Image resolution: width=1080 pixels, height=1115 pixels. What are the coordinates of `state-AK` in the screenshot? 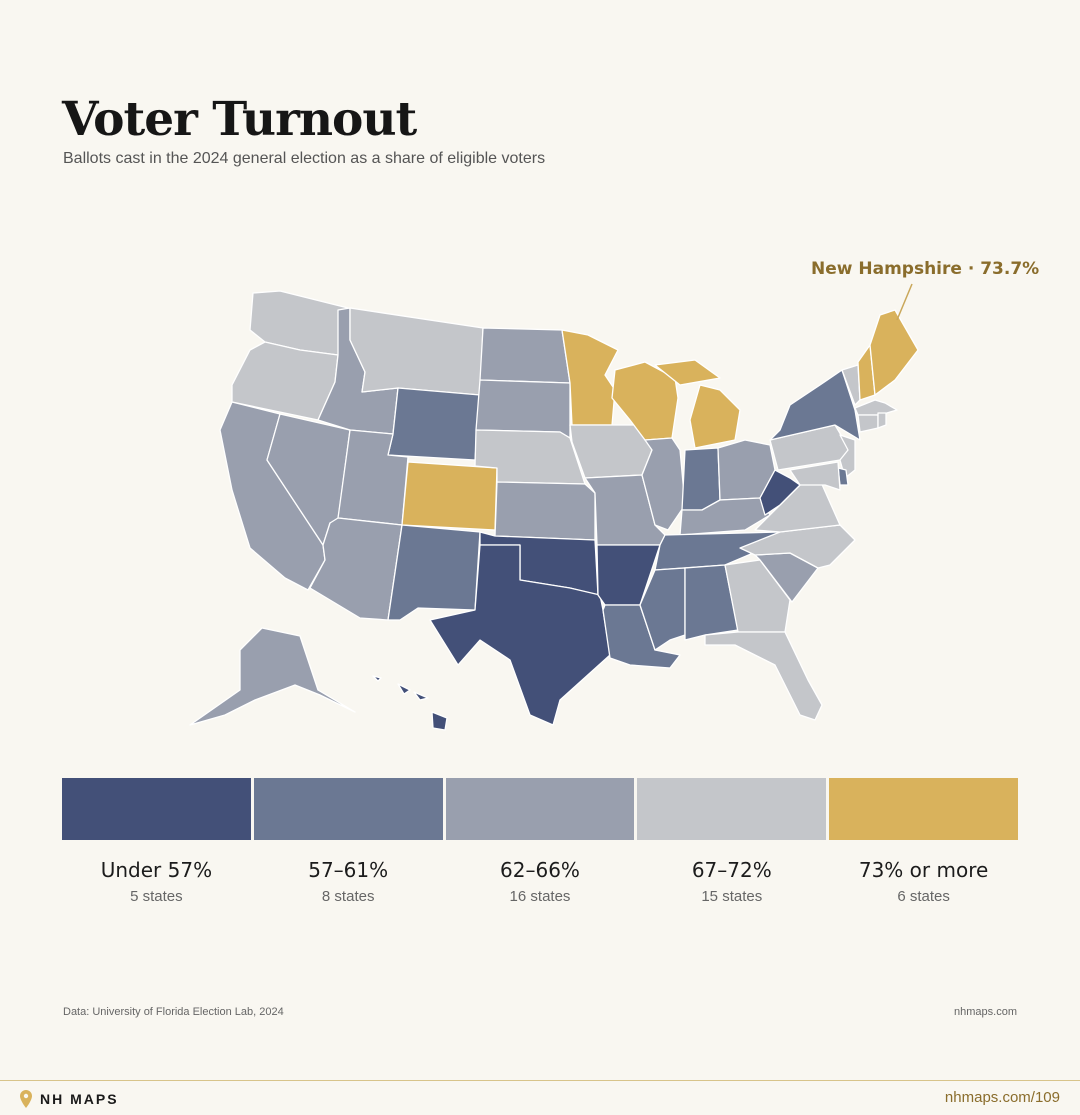 It's located at (272, 676).